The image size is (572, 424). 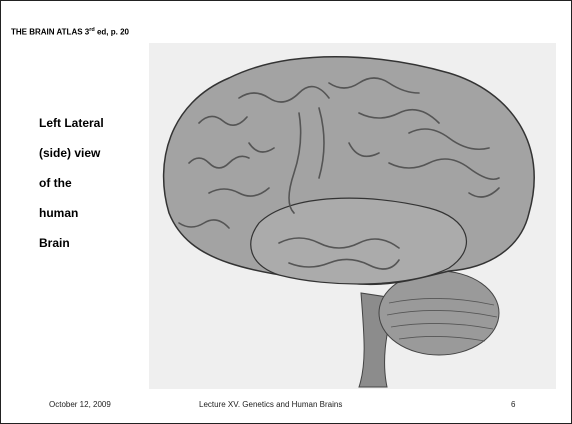 I want to click on caption-line: Left Lateral, so click(x=71, y=123).